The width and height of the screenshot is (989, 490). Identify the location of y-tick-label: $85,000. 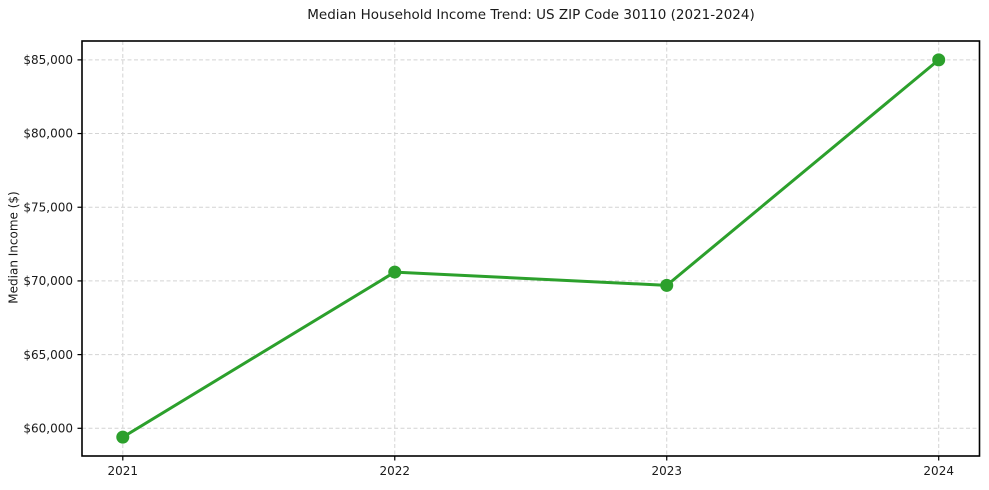
(48, 60).